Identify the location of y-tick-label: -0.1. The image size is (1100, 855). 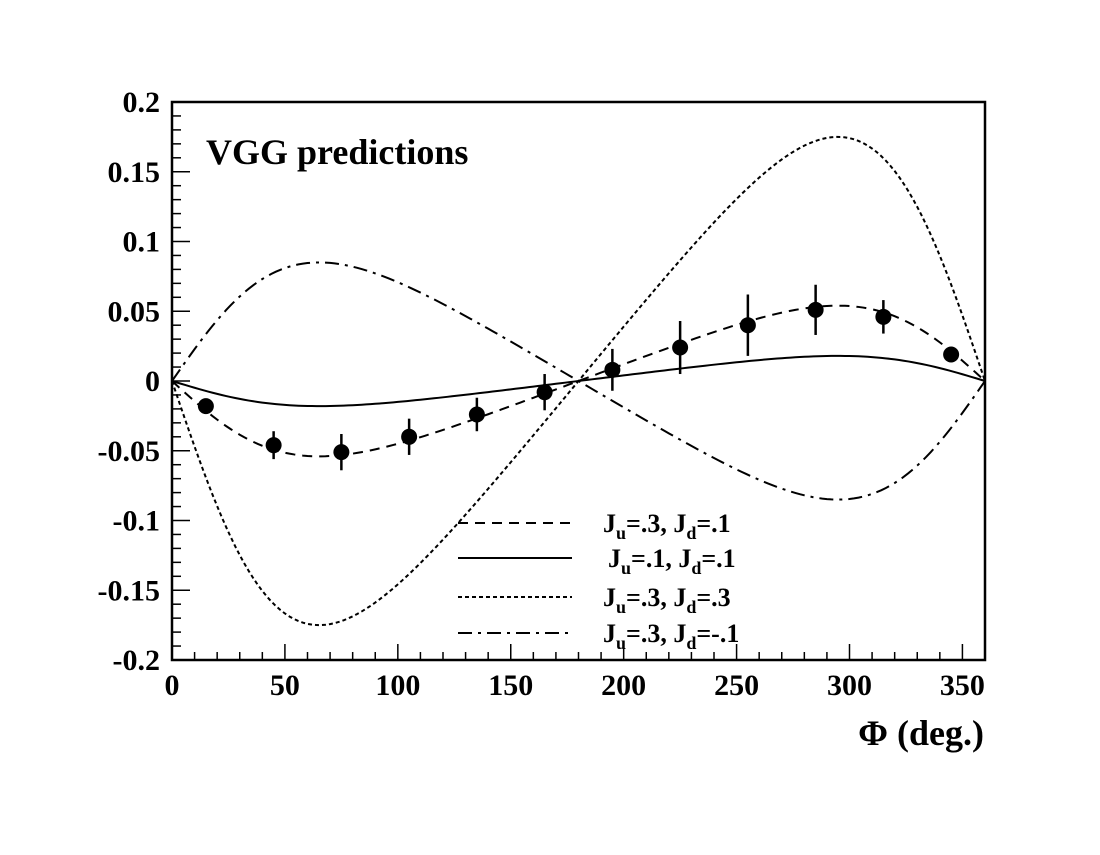
(137, 521).